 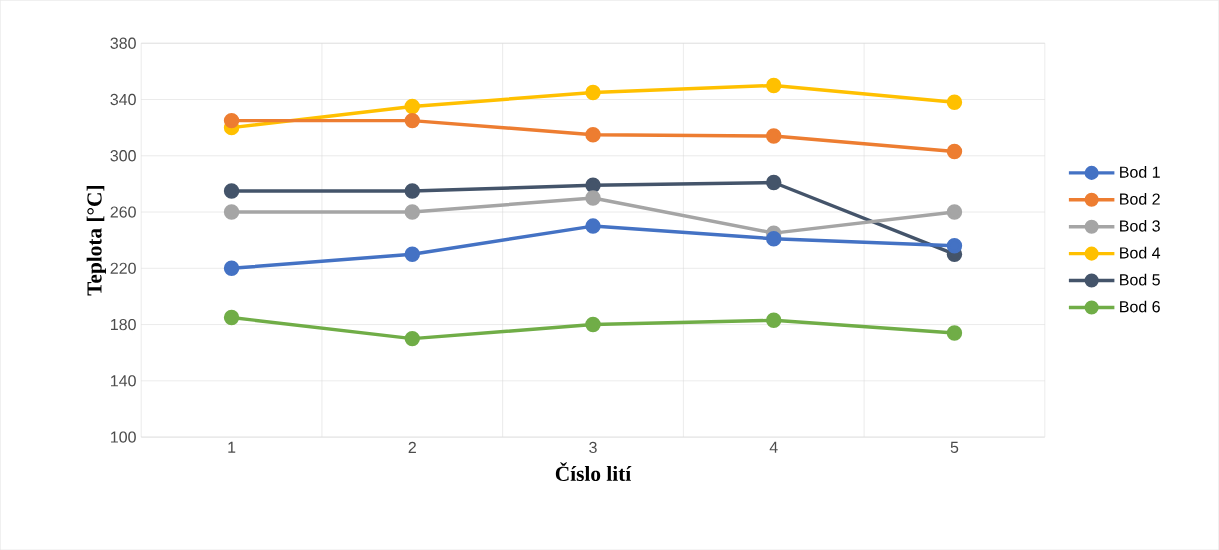 What do you see at coordinates (1140, 252) in the screenshot?
I see `legend-label: Bod 4` at bounding box center [1140, 252].